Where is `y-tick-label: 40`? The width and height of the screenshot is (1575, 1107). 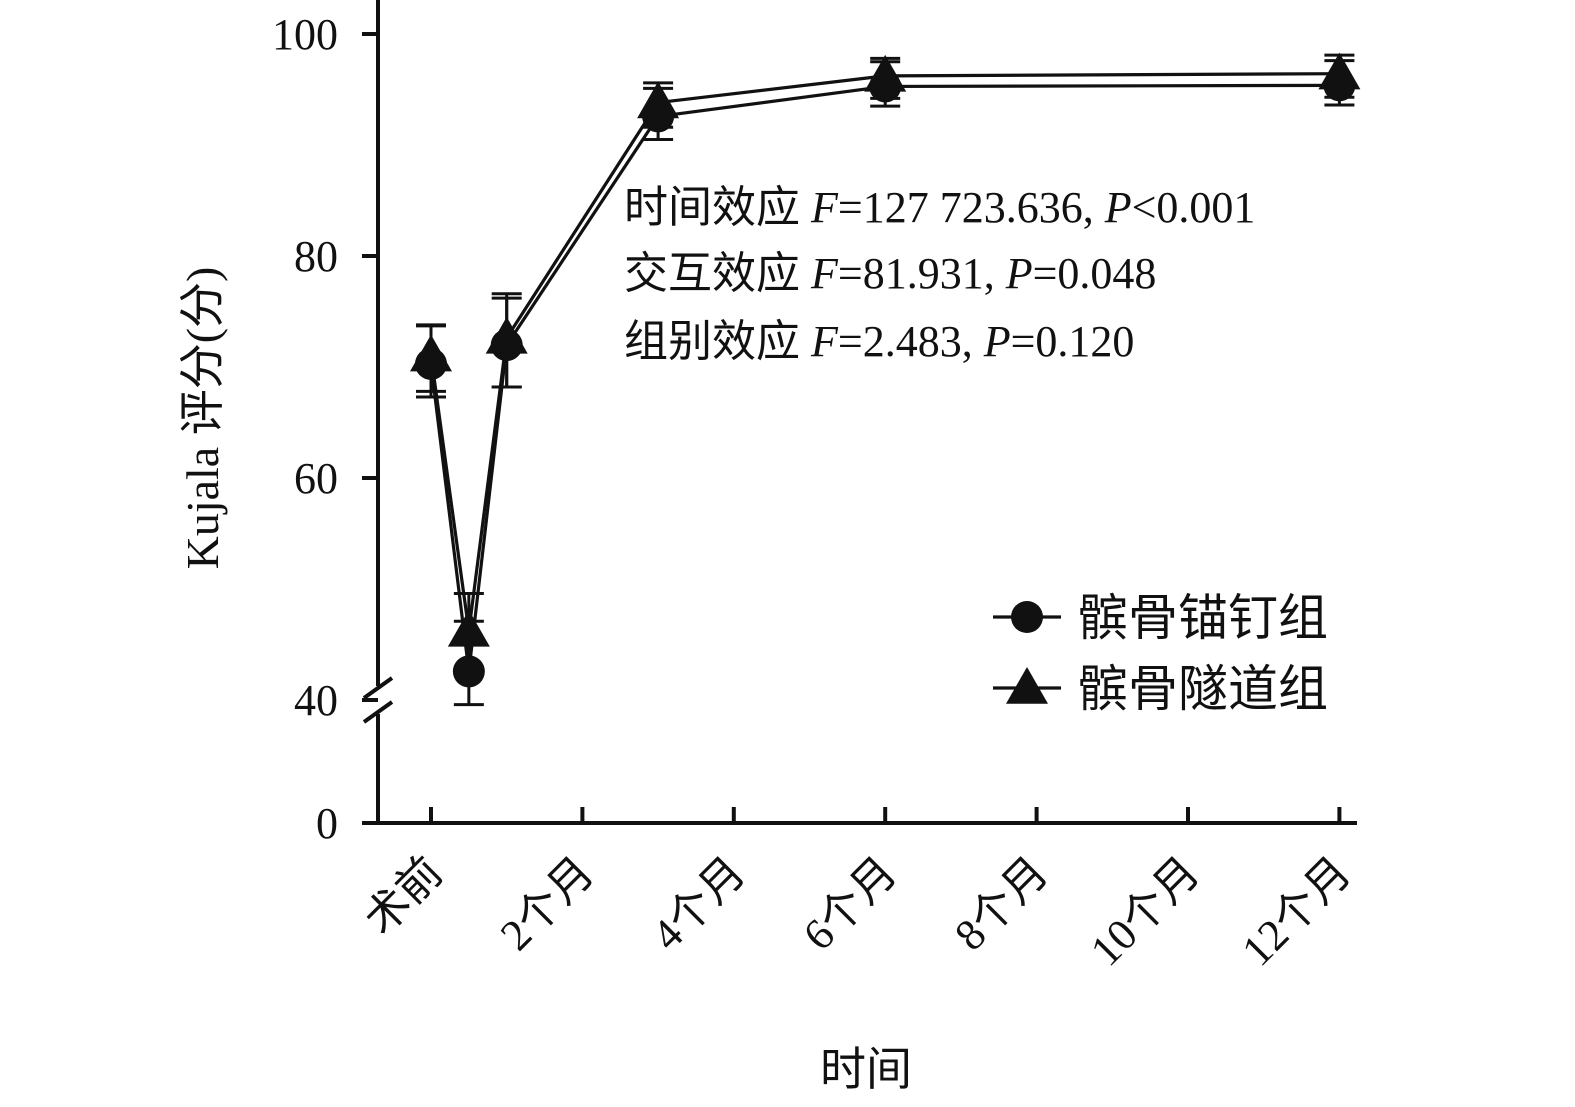 y-tick-label: 40 is located at coordinates (316, 700).